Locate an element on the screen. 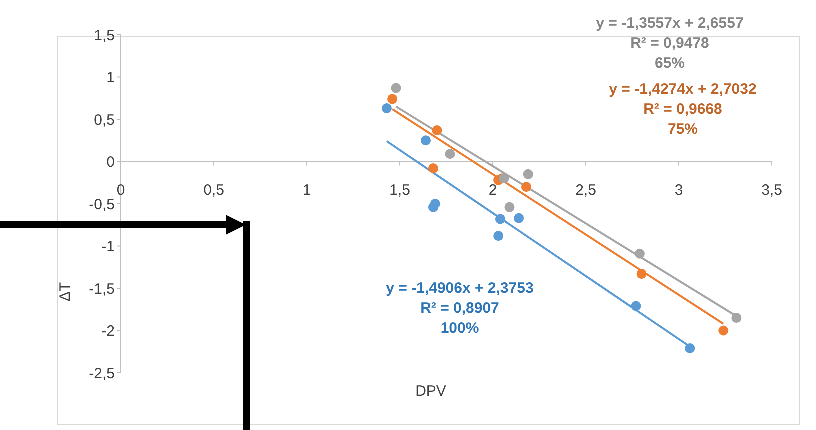 Image resolution: width=816 pixels, height=430 pixels. annotation: y = -1,4906x + 2,3753 R² = 0,8907 100% is located at coordinates (460, 308).